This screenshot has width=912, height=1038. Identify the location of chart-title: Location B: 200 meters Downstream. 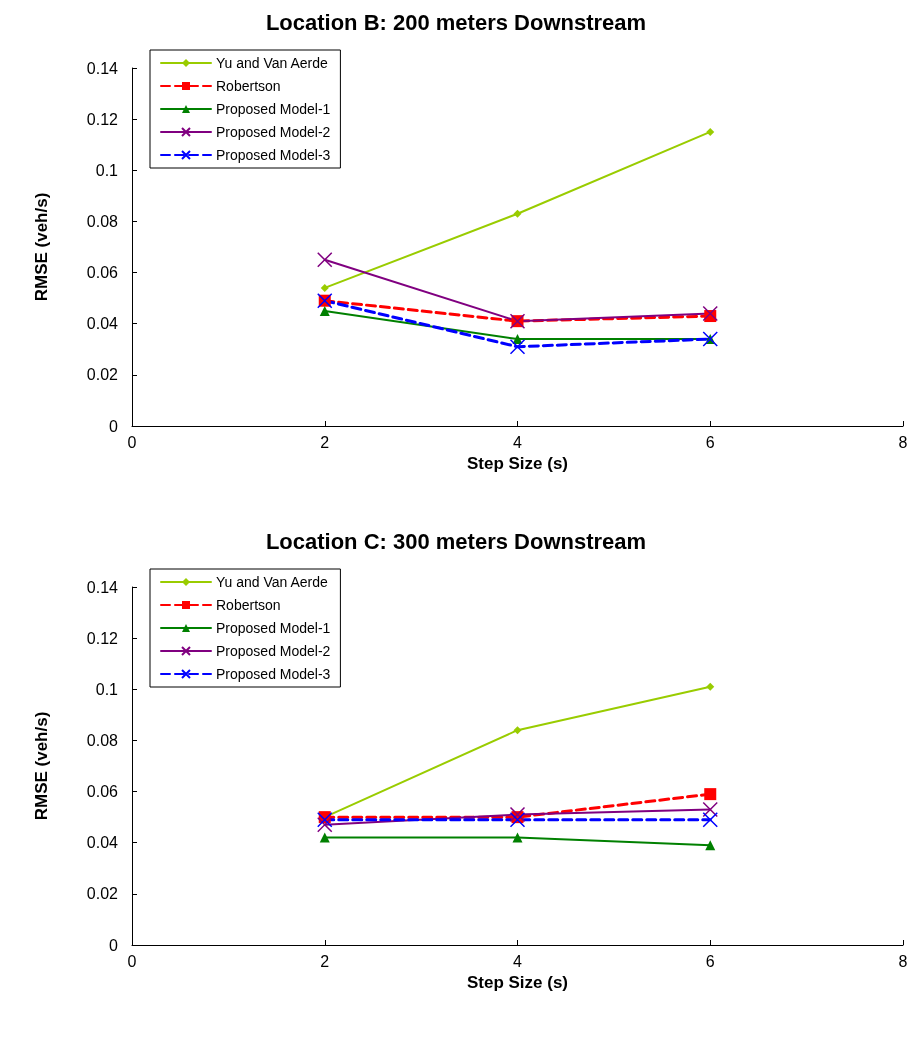
(456, 22).